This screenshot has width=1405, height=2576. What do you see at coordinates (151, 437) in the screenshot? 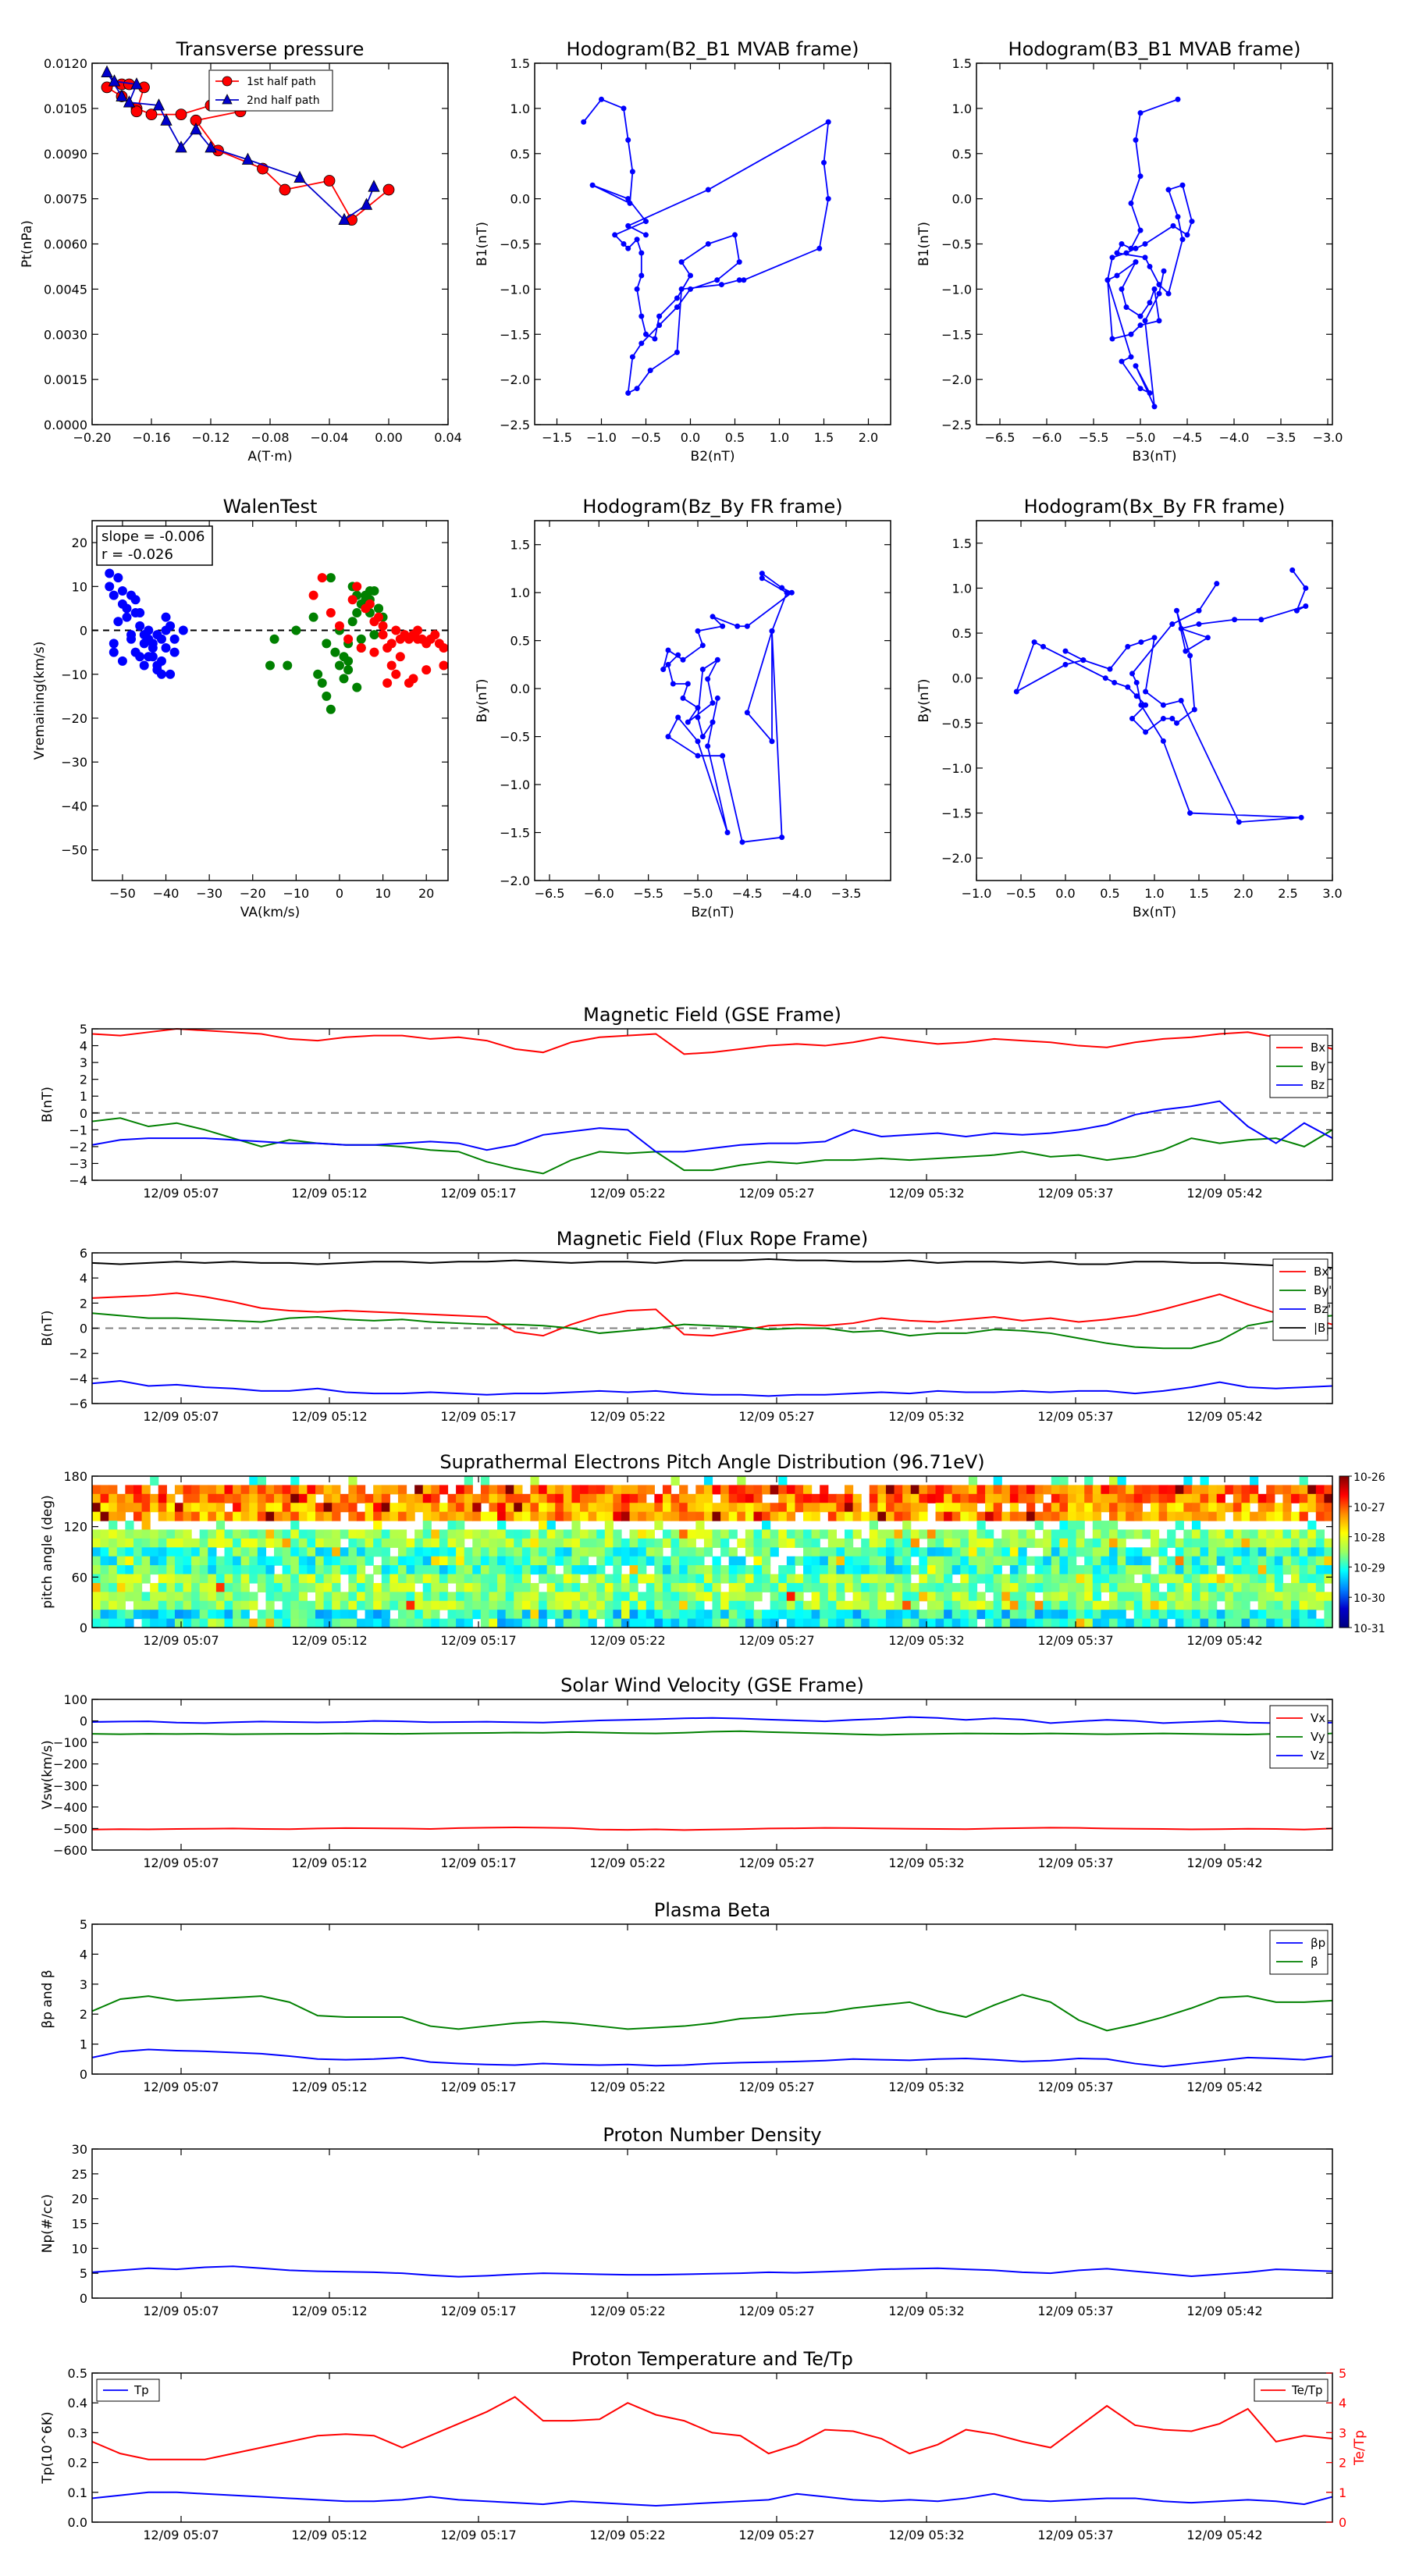
I see `x-tick-label: −0.16` at bounding box center [151, 437].